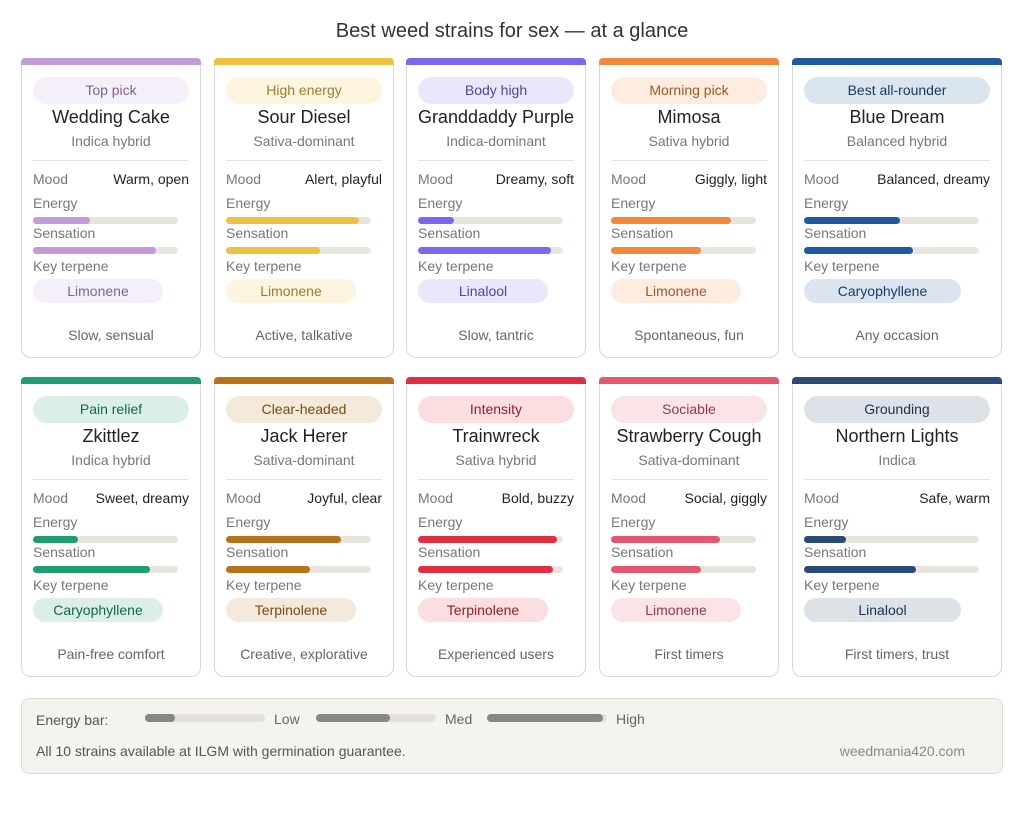 Image resolution: width=1024 pixels, height=813 pixels. Describe the element at coordinates (496, 90) in the screenshot. I see `tag-pill: Body high` at that location.